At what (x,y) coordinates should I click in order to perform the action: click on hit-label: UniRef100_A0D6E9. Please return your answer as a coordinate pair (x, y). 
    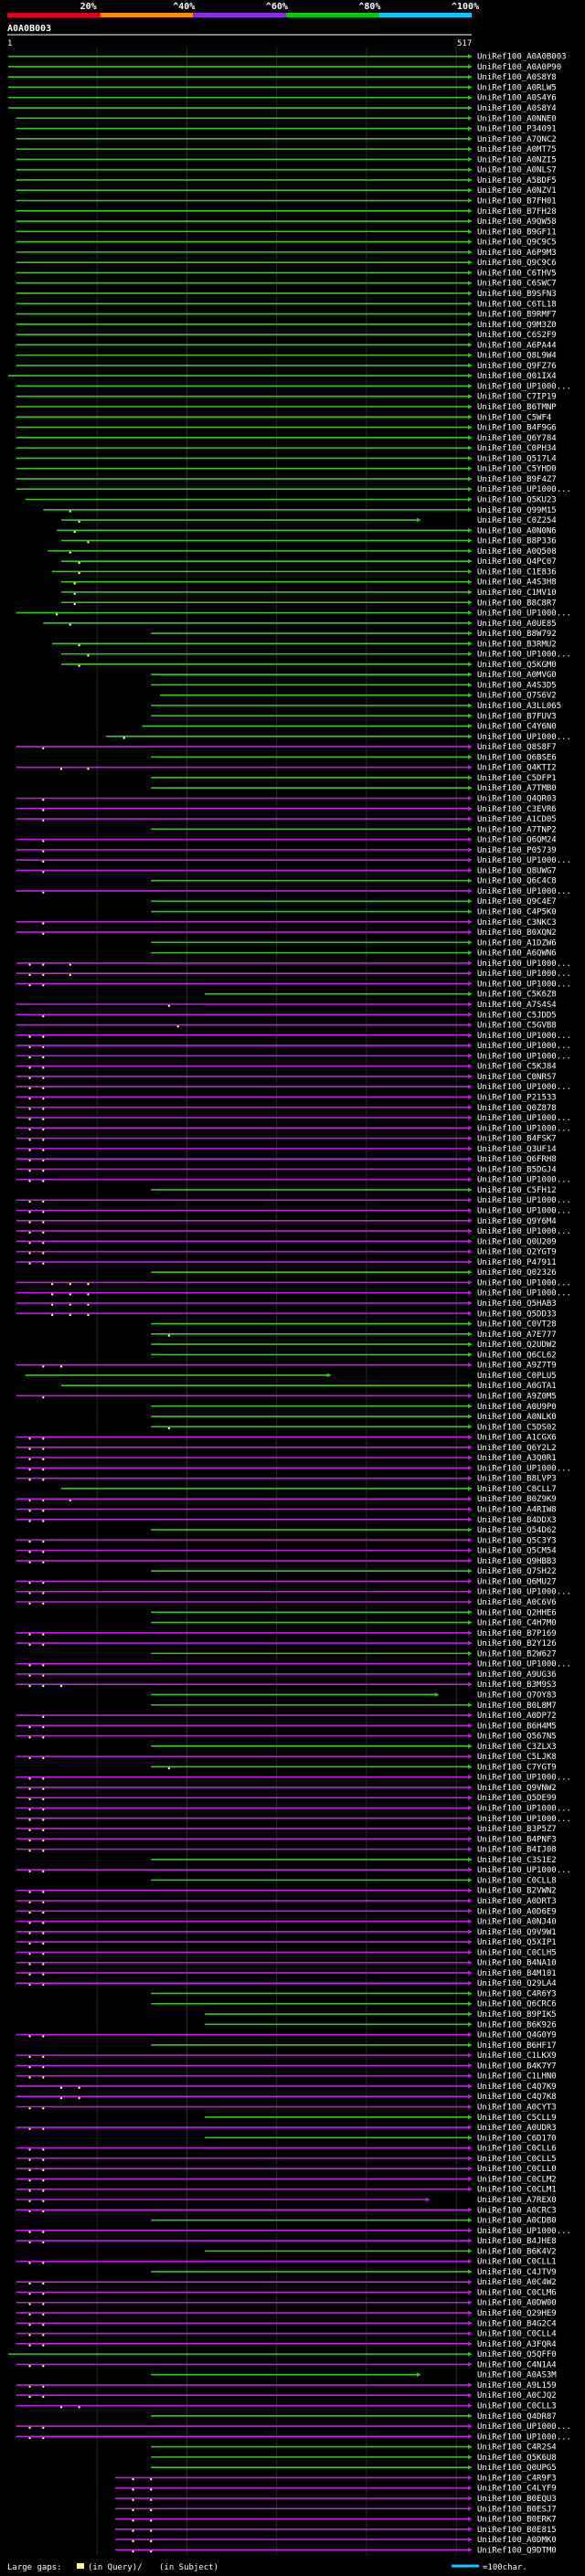
    Looking at the image, I should click on (517, 1911).